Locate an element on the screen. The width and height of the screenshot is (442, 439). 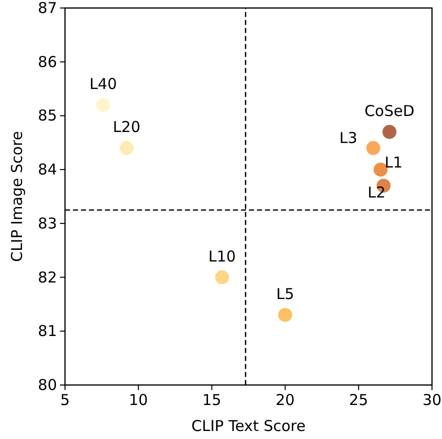
y-tick-label: 82 is located at coordinates (47, 277).